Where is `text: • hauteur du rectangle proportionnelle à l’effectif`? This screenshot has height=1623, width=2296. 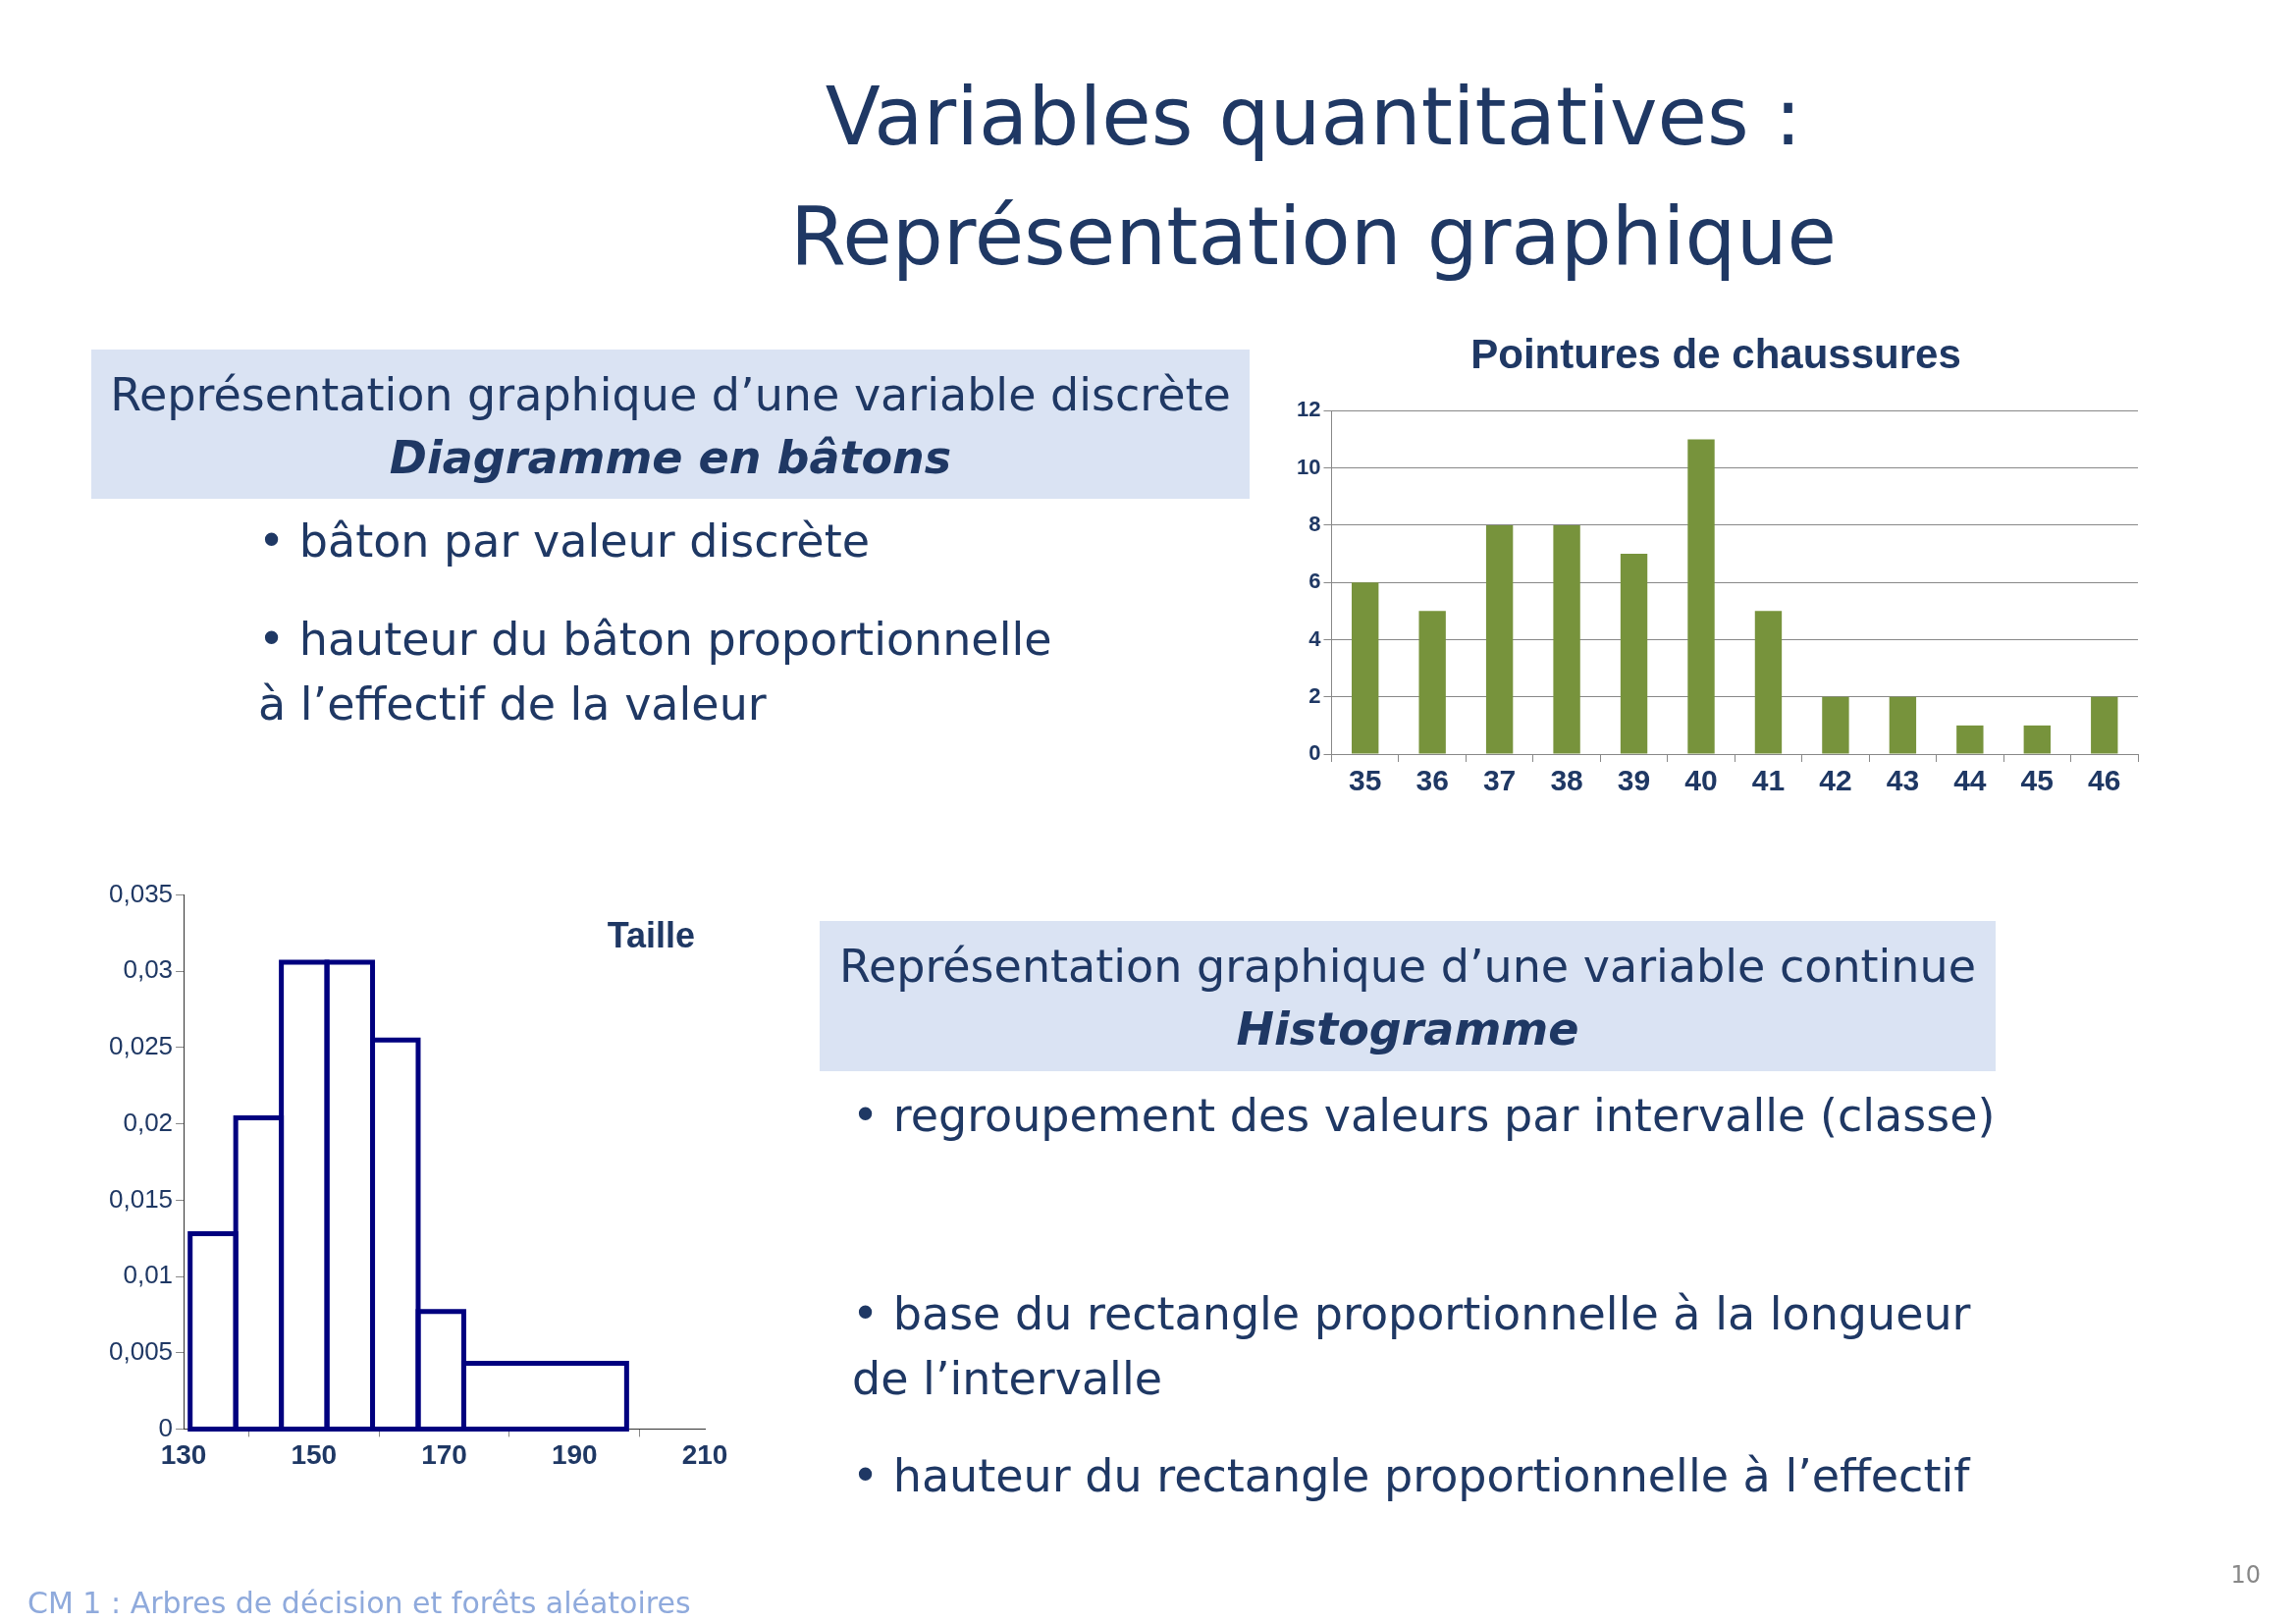 text: • hauteur du rectangle proportionnelle à l’effectif is located at coordinates (1412, 1476).